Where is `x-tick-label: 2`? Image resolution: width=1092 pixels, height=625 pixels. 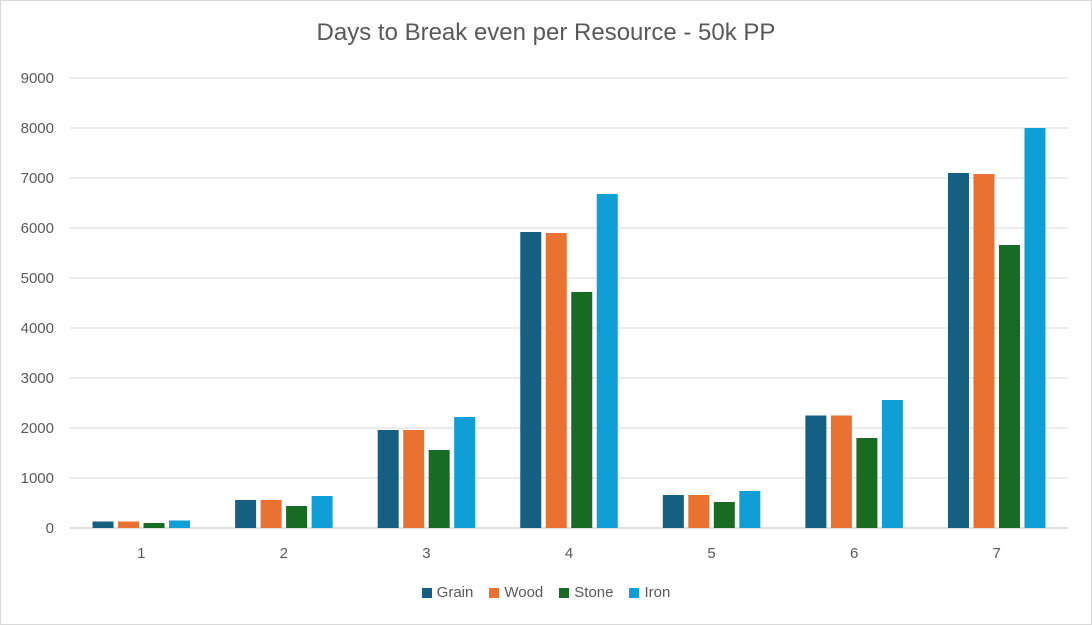
x-tick-label: 2 is located at coordinates (284, 553).